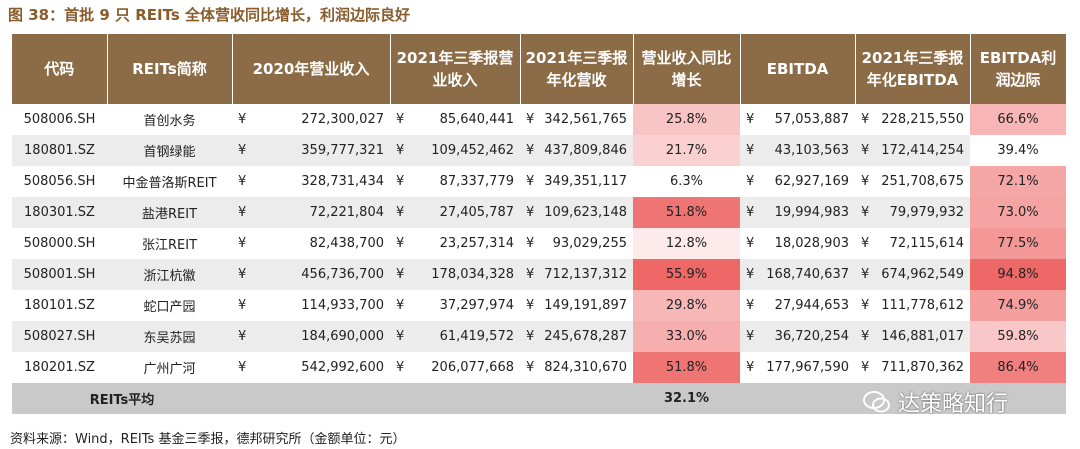 The width and height of the screenshot is (1080, 449). I want to click on percent-cell: 94.8%, so click(1018, 274).